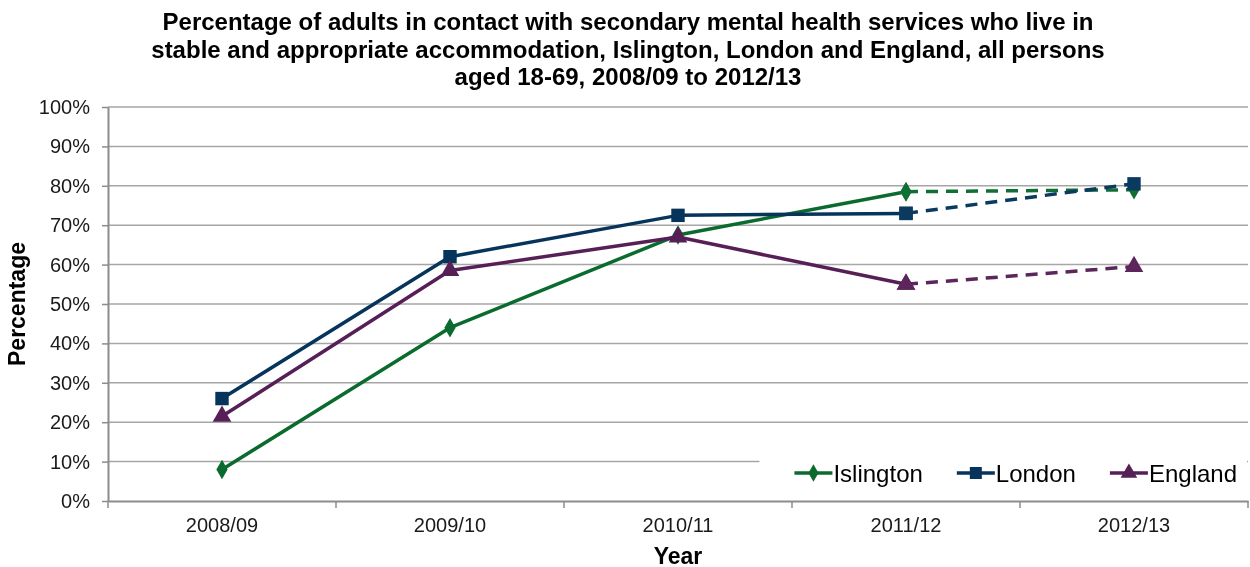 This screenshot has height=567, width=1250. Describe the element at coordinates (70, 225) in the screenshot. I see `y-tick-label: 70%` at that location.